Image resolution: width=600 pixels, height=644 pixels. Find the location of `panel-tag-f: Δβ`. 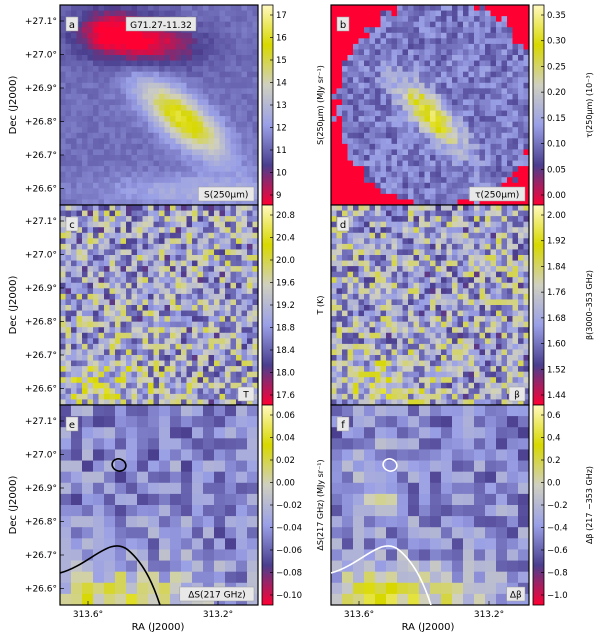

panel-tag-f: Δβ is located at coordinates (516, 596).